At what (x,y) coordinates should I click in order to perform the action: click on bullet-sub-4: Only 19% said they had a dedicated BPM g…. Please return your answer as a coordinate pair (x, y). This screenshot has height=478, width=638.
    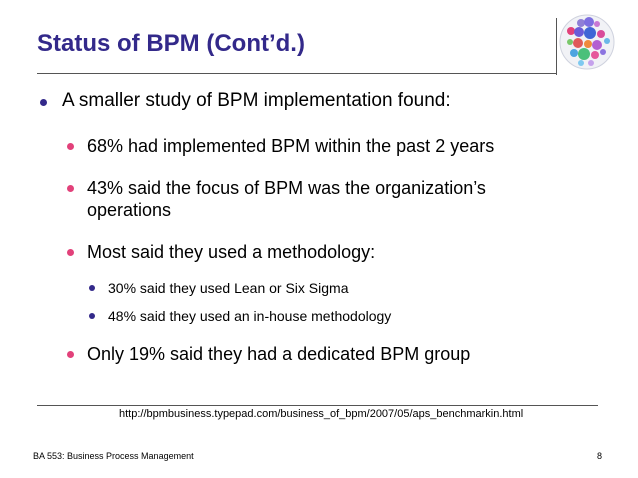
    Looking at the image, I should click on (269, 354).